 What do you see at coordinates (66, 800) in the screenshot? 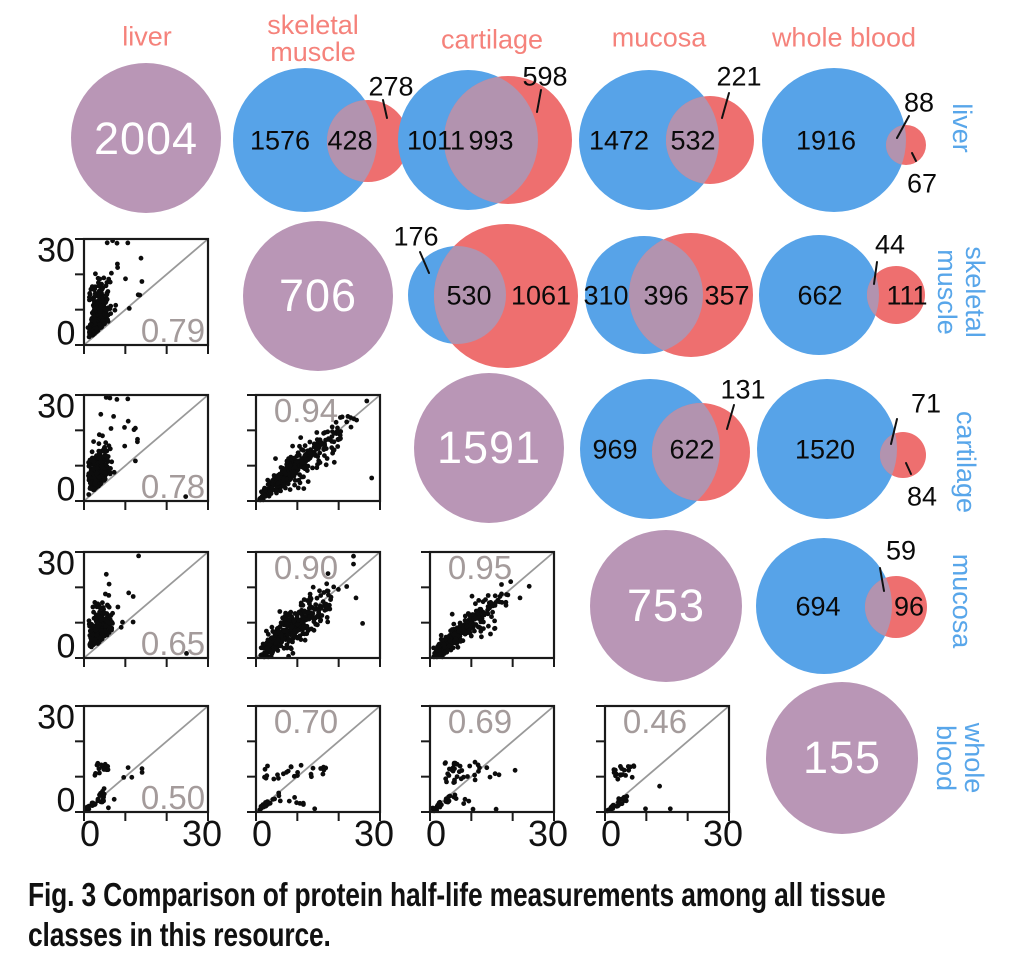
I see `y-axis-min-row5: 0` at bounding box center [66, 800].